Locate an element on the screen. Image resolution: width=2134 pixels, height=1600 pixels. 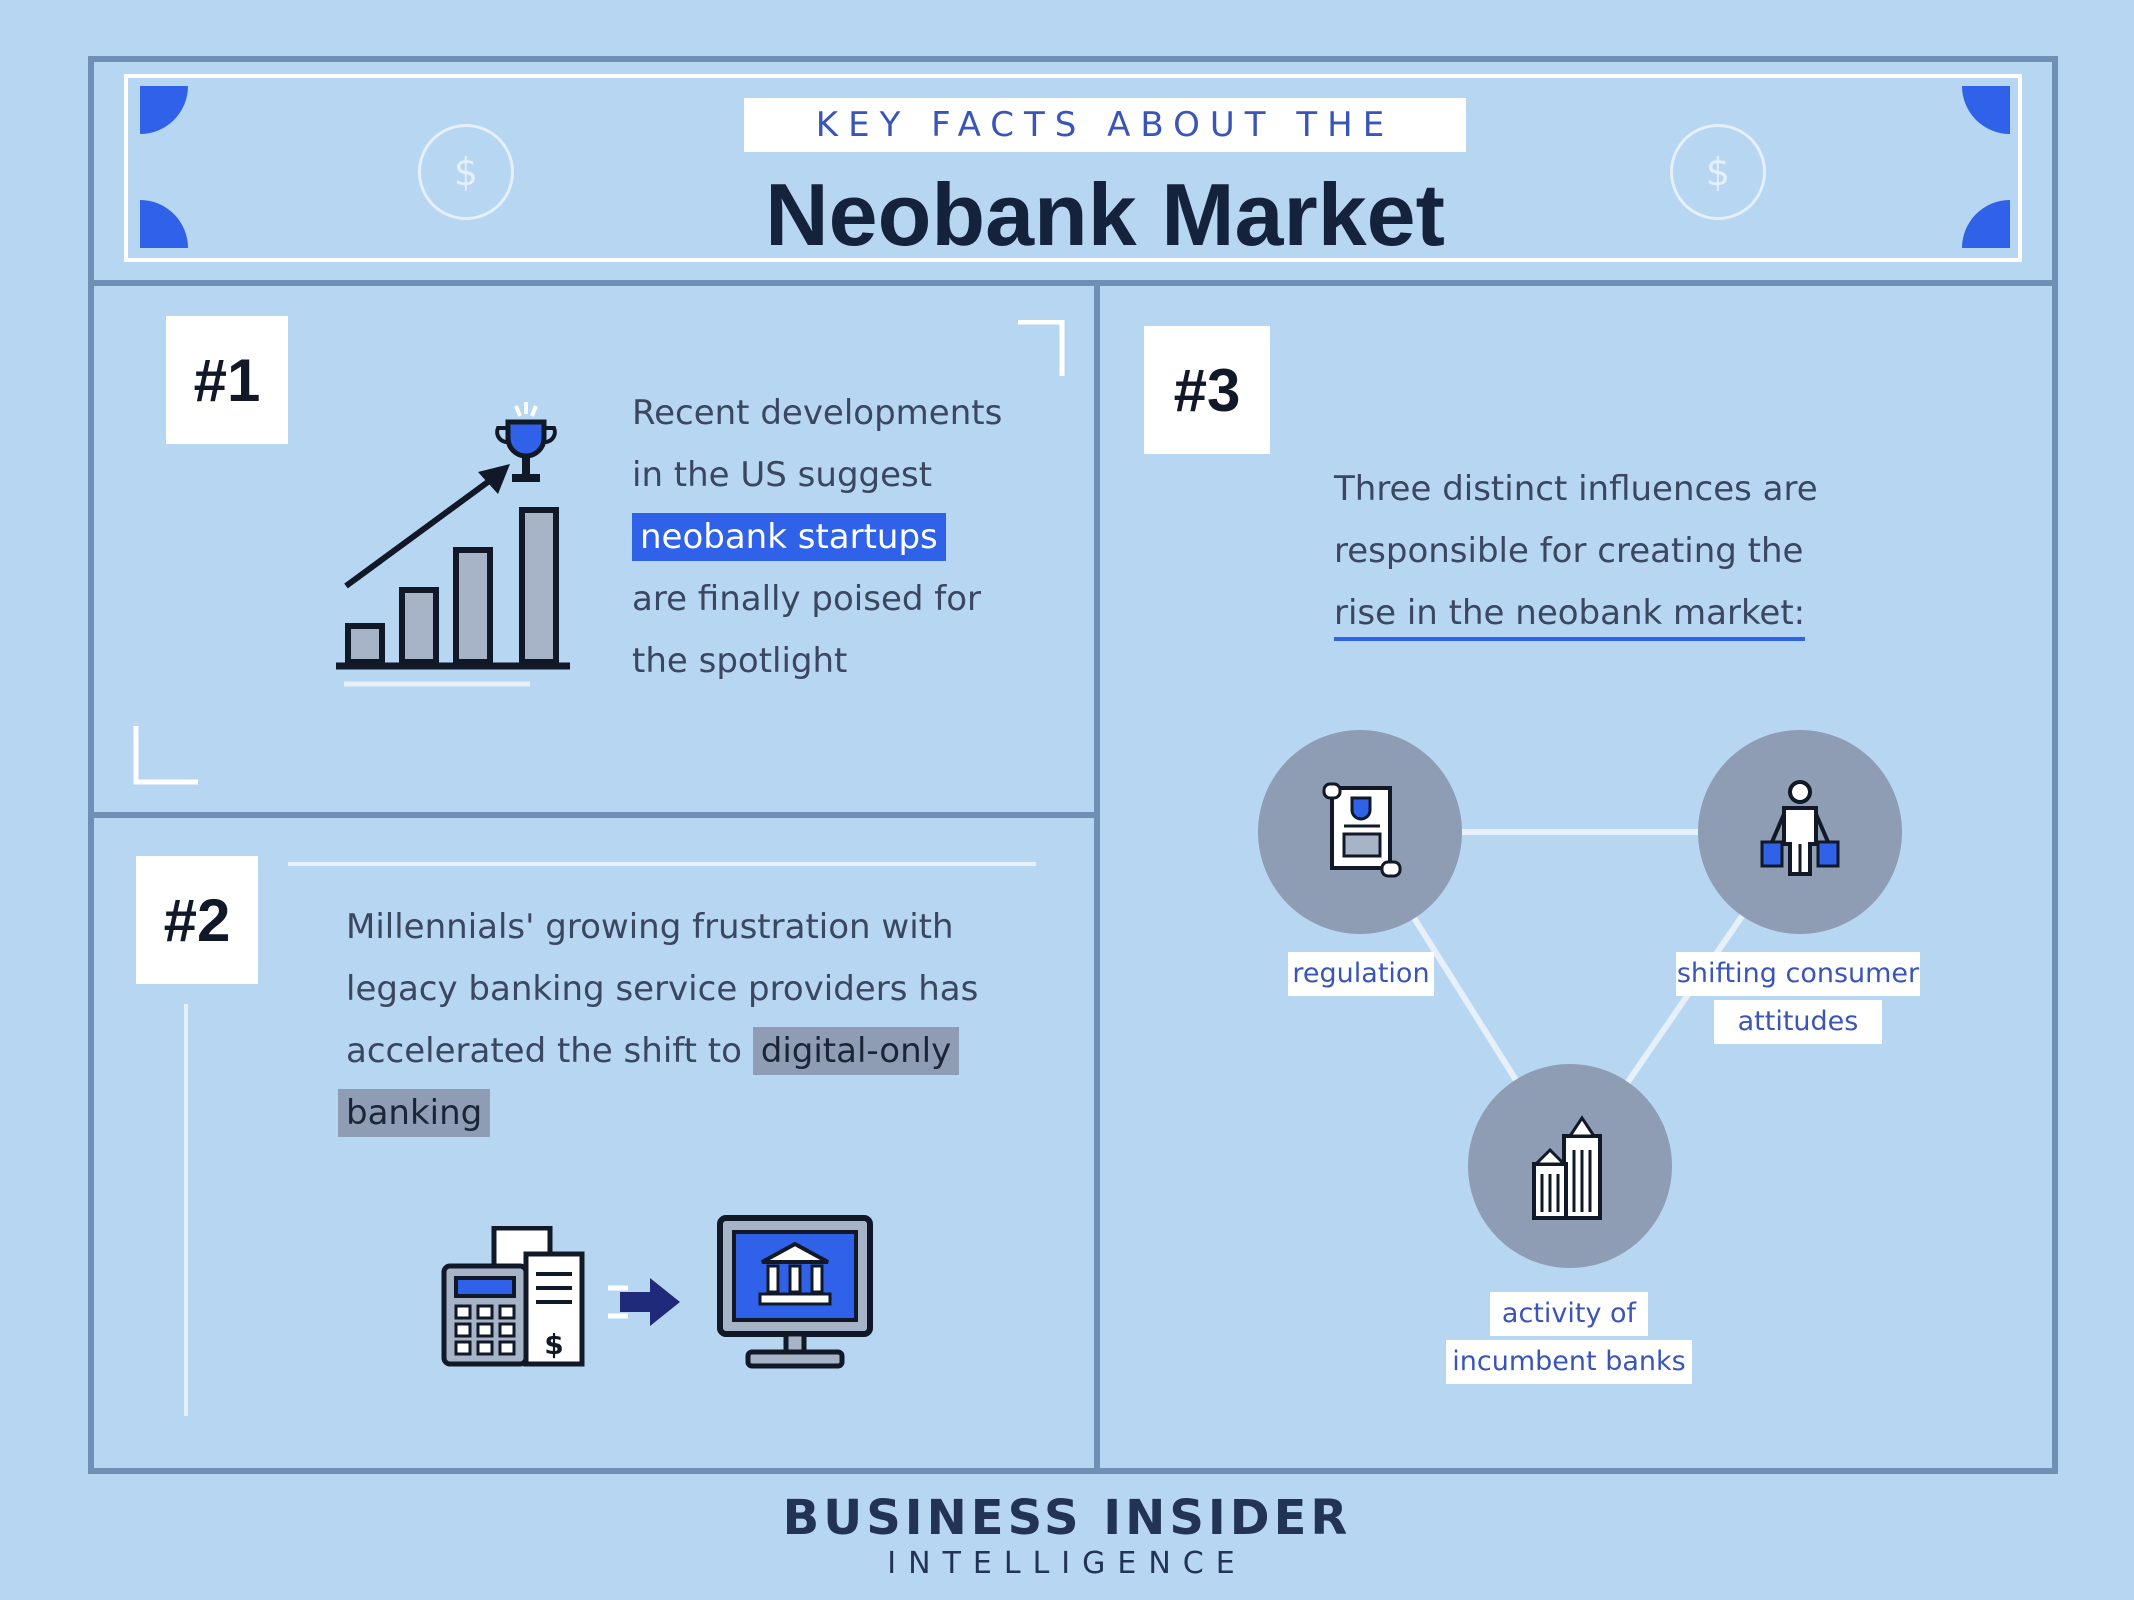
text-line: accelerated the shift to digital-only is located at coordinates (706, 1051).